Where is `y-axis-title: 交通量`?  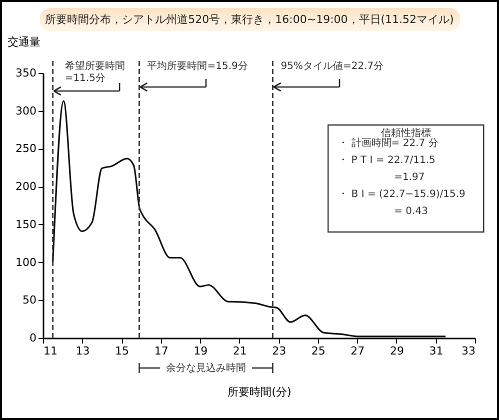 y-axis-title: 交通量 is located at coordinates (24, 42).